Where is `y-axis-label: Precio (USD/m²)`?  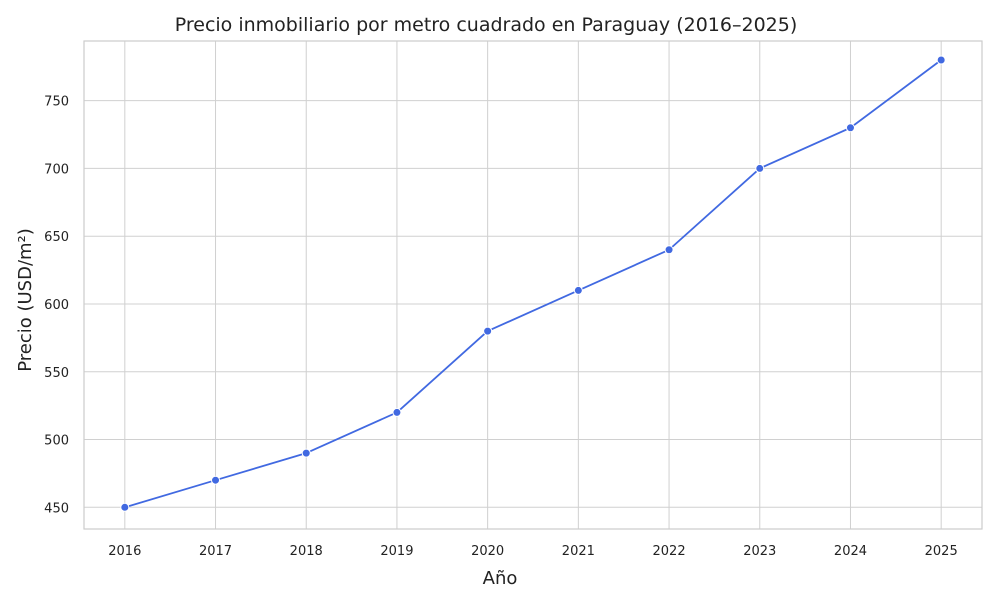
y-axis-label: Precio (USD/m²) is located at coordinates (25, 300).